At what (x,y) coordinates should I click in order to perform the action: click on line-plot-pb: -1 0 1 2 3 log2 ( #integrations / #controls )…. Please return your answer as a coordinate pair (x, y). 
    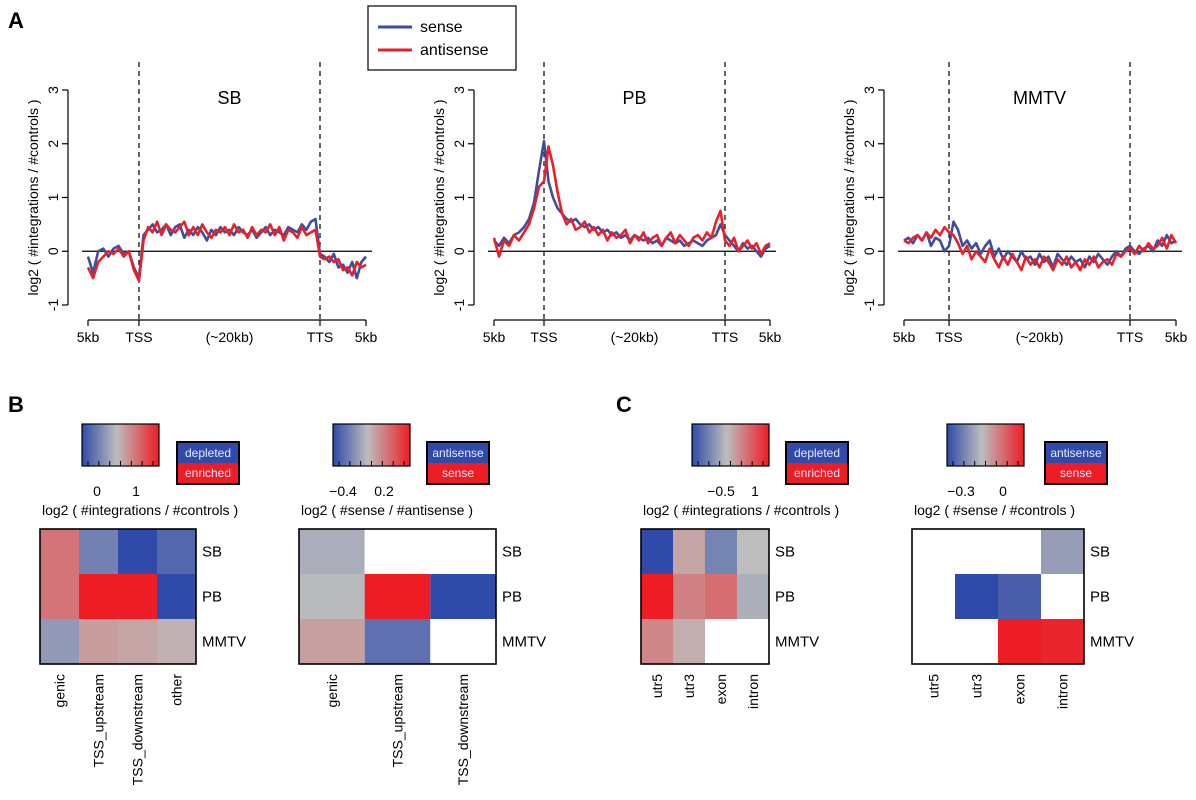
    Looking at the image, I should click on (606, 203).